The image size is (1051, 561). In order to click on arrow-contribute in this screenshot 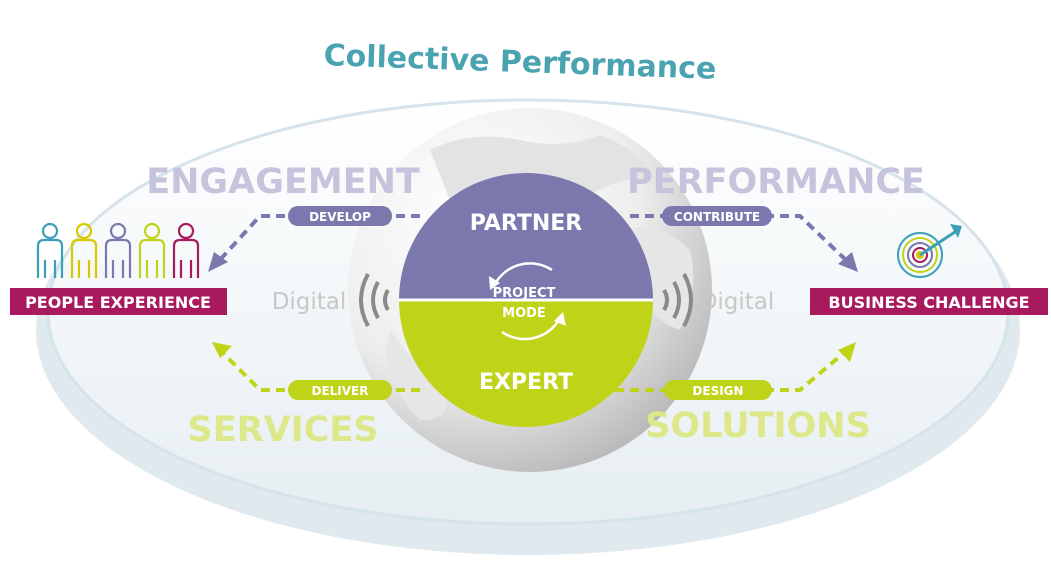, I will do `click(744, 243)`.